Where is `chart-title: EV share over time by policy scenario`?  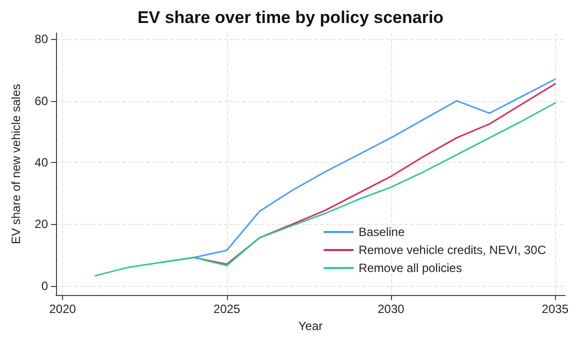 chart-title: EV share over time by policy scenario is located at coordinates (290, 17).